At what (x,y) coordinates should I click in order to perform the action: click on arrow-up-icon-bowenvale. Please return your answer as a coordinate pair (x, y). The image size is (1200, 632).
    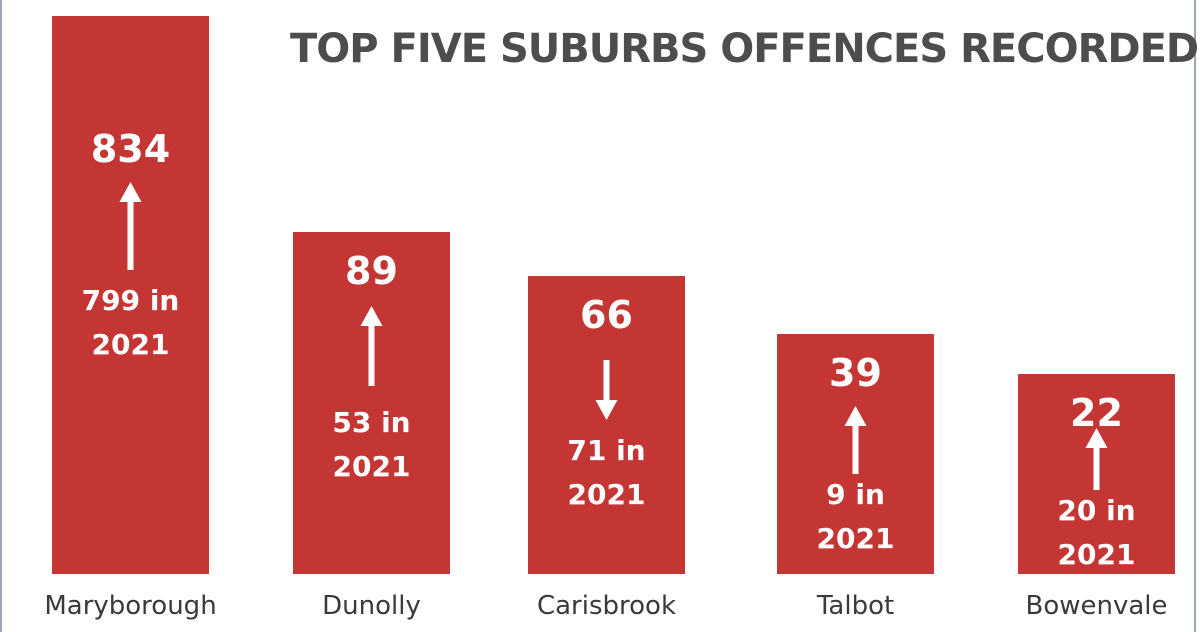
    Looking at the image, I should click on (1096, 459).